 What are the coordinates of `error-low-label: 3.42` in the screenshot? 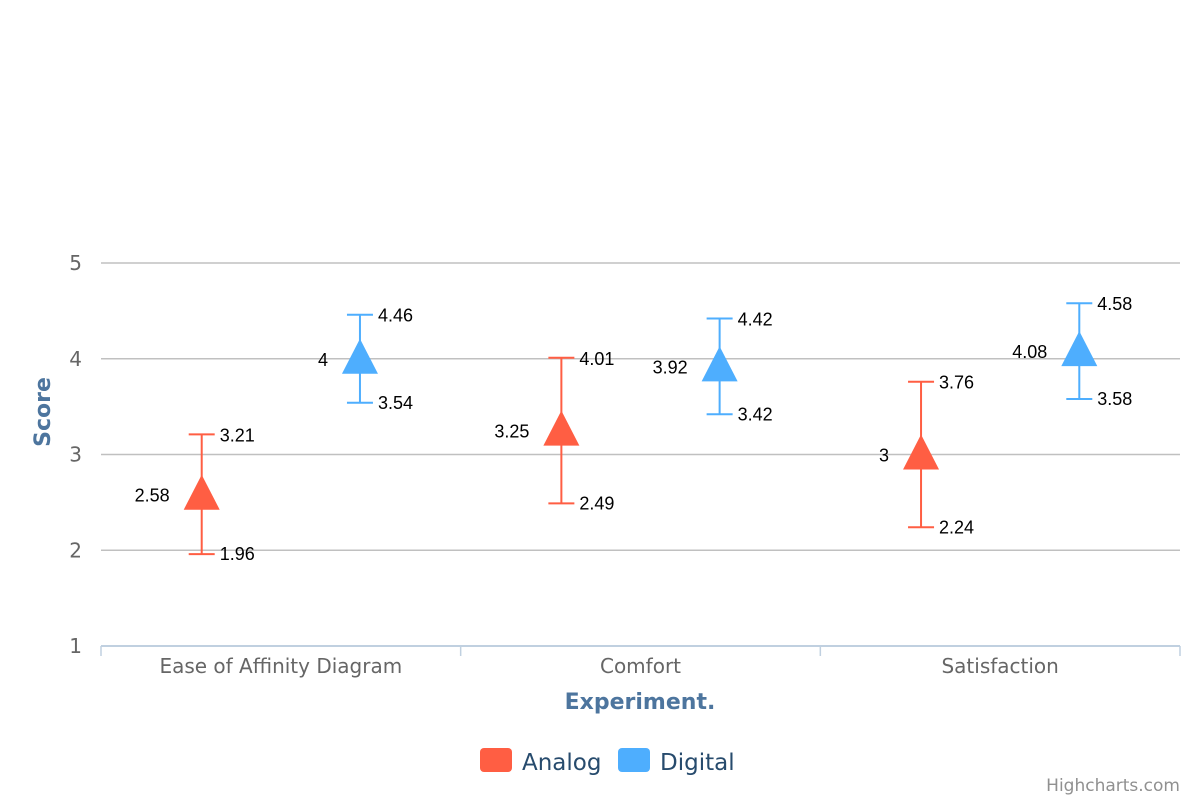 It's located at (755, 414).